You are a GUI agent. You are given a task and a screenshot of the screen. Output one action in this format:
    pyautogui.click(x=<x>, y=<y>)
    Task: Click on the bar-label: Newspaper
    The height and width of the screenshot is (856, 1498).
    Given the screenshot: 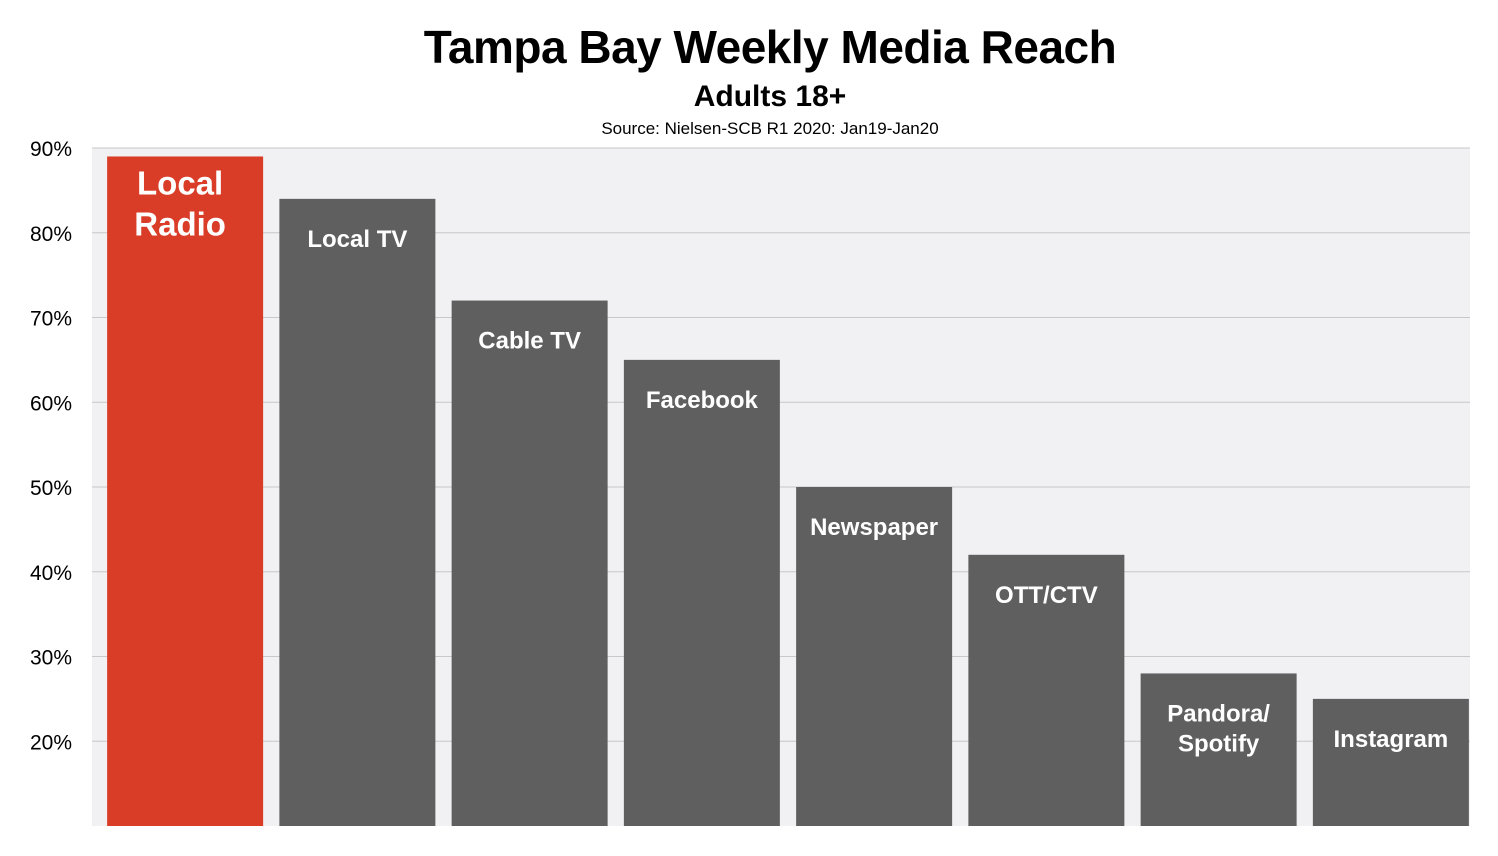 What is the action you would take?
    pyautogui.click(x=874, y=527)
    